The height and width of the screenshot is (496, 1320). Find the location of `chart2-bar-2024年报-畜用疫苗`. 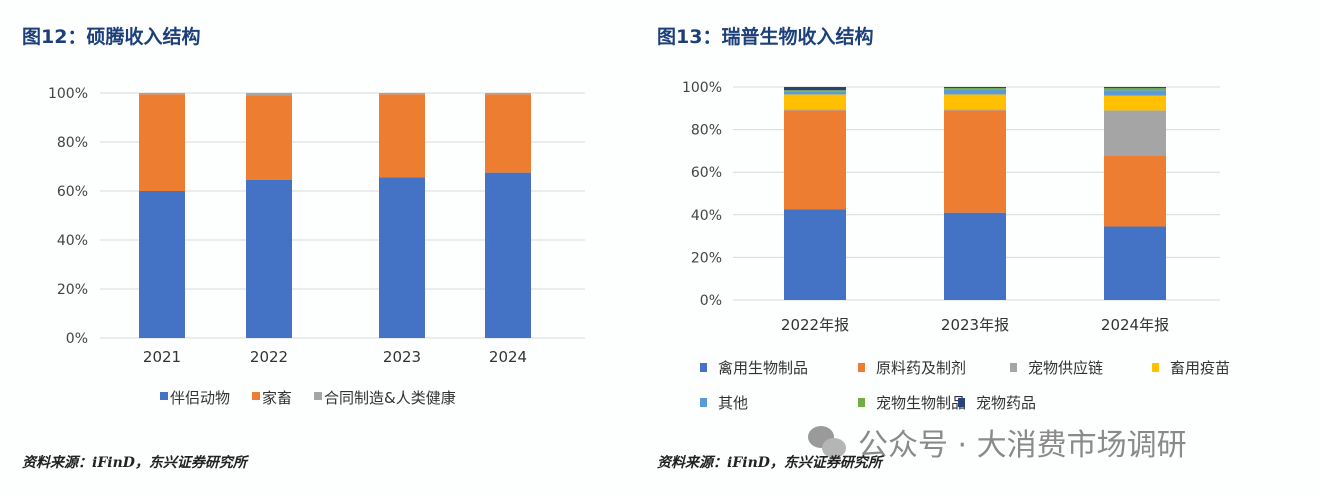

chart2-bar-2024年报-畜用疫苗 is located at coordinates (1135, 103).